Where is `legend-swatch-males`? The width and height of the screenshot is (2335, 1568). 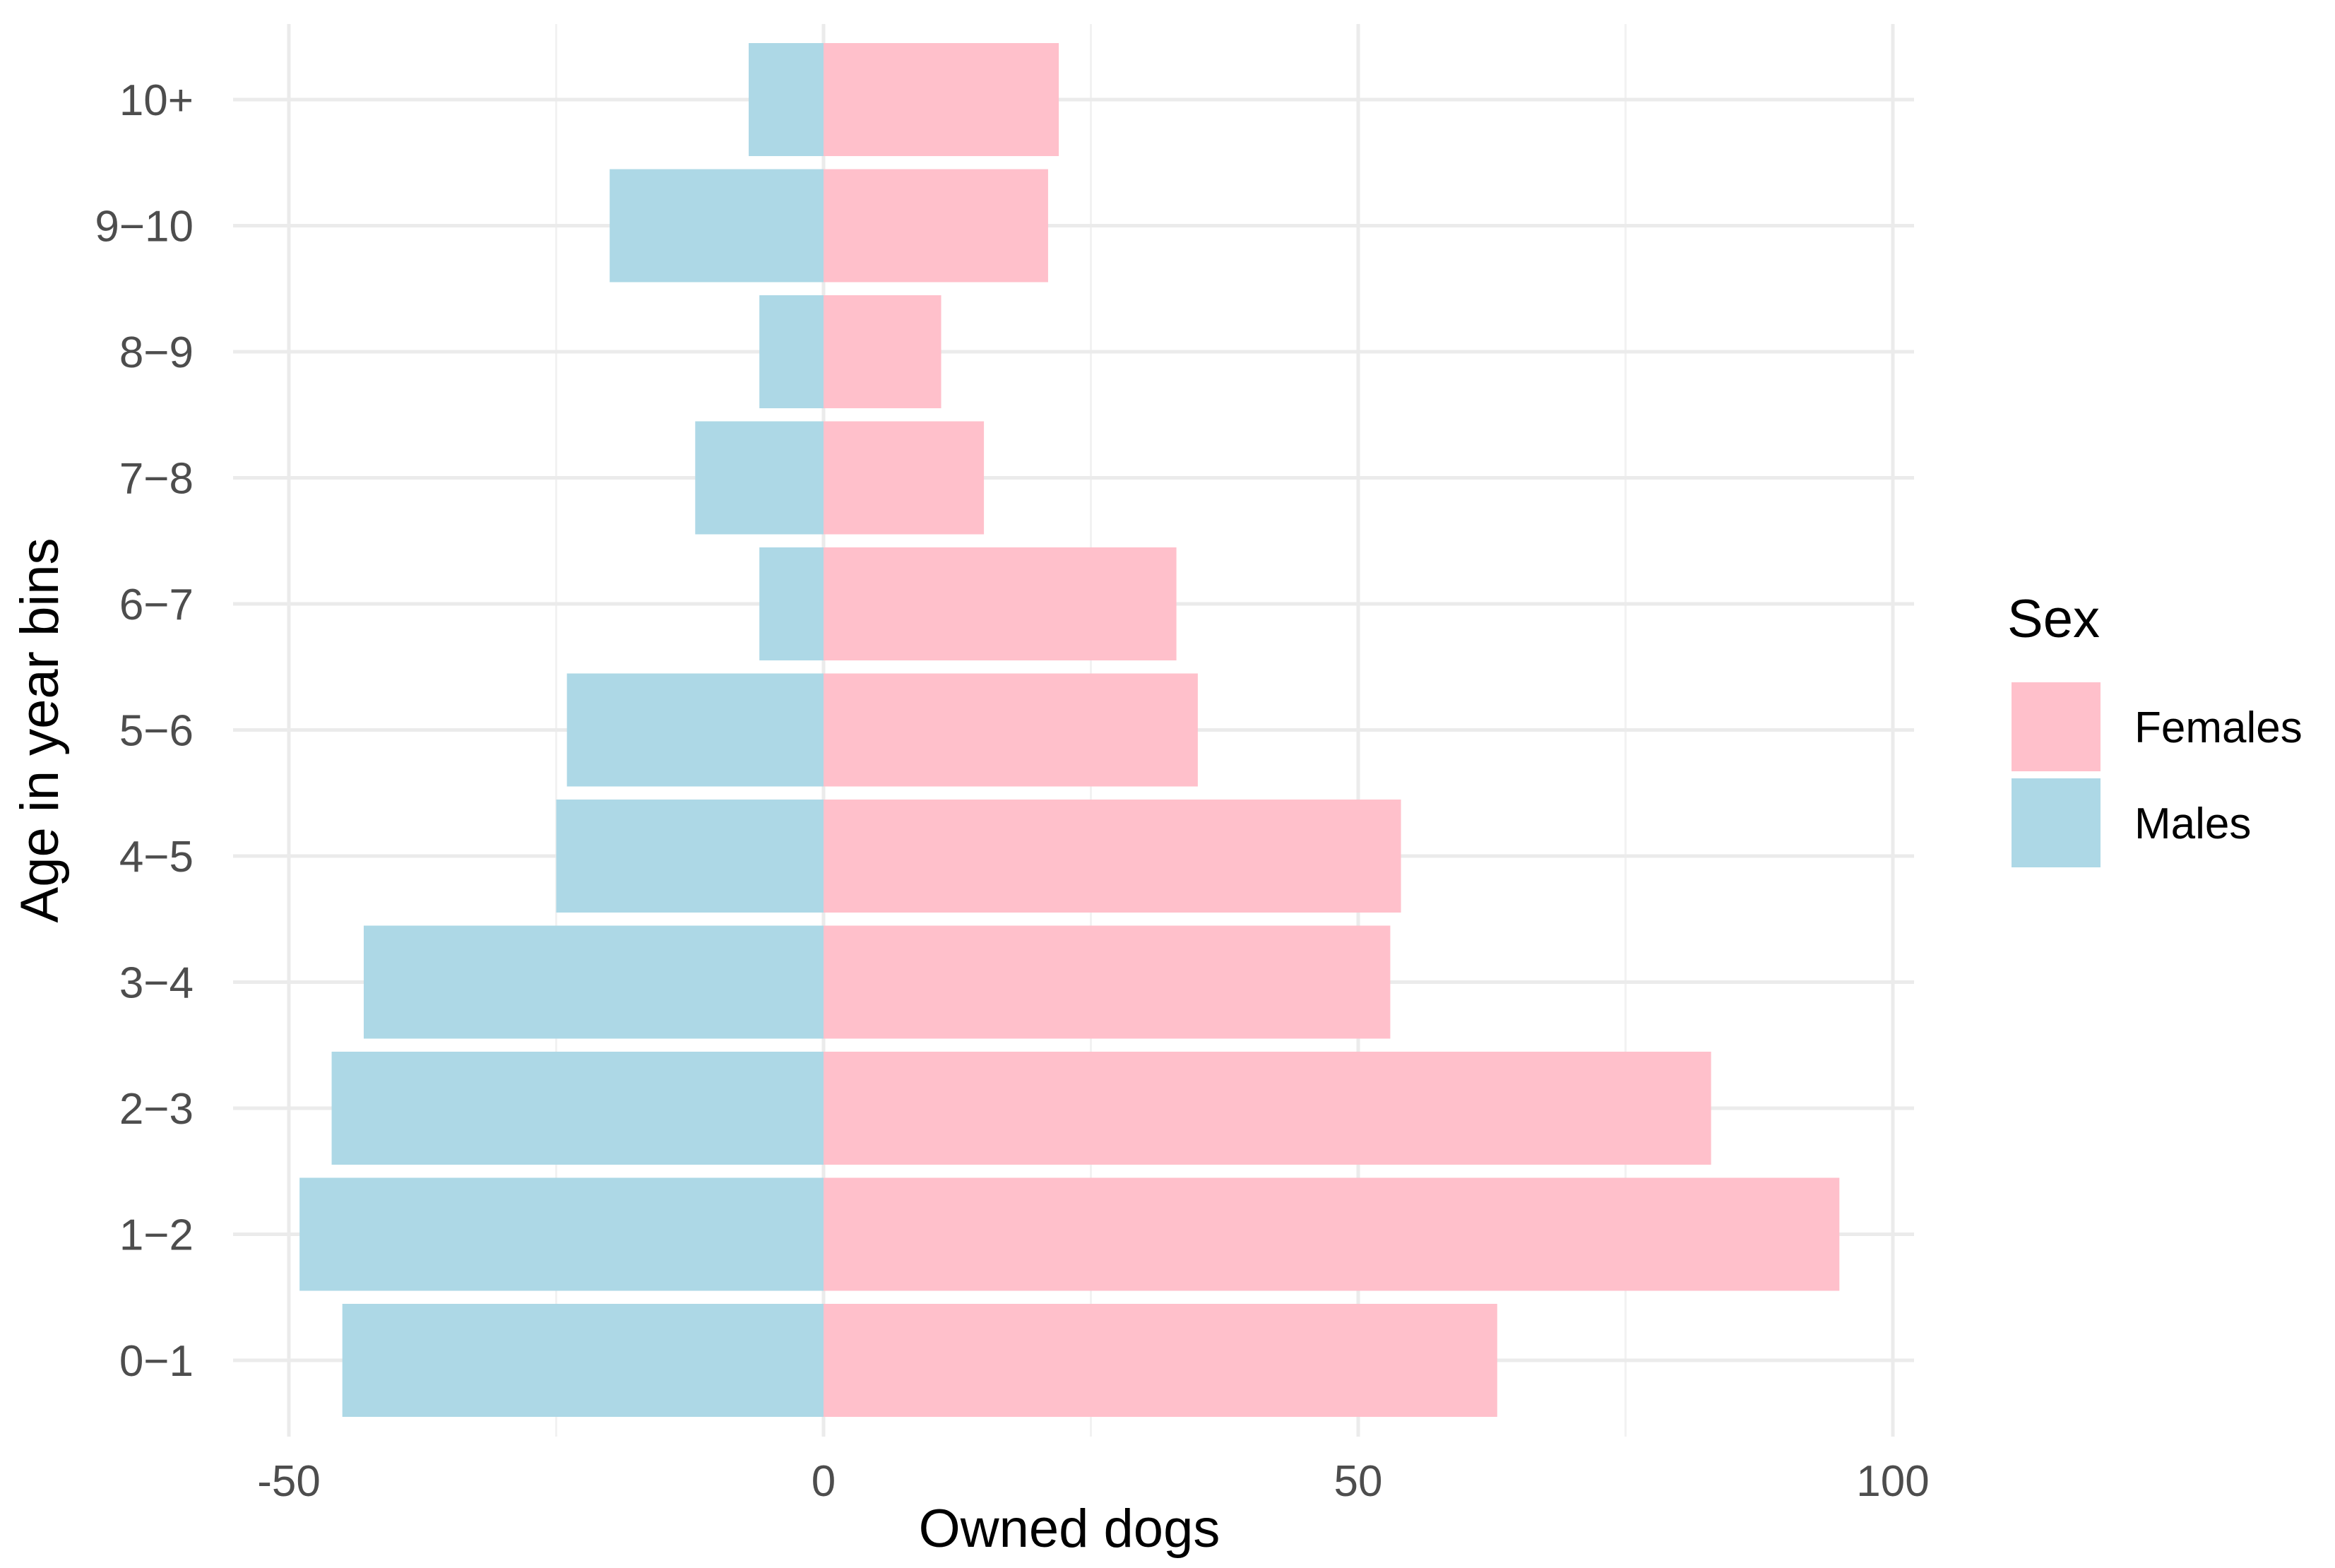 legend-swatch-males is located at coordinates (2056, 823).